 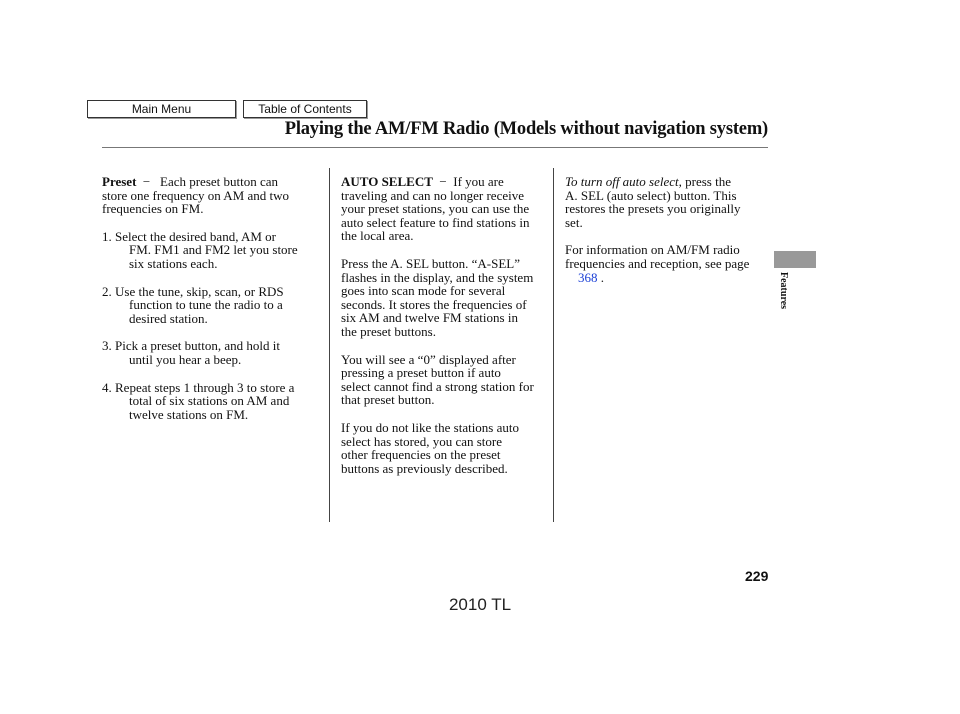 I want to click on text-line: FM. FM1 and FM2 let you store, so click(x=213, y=250).